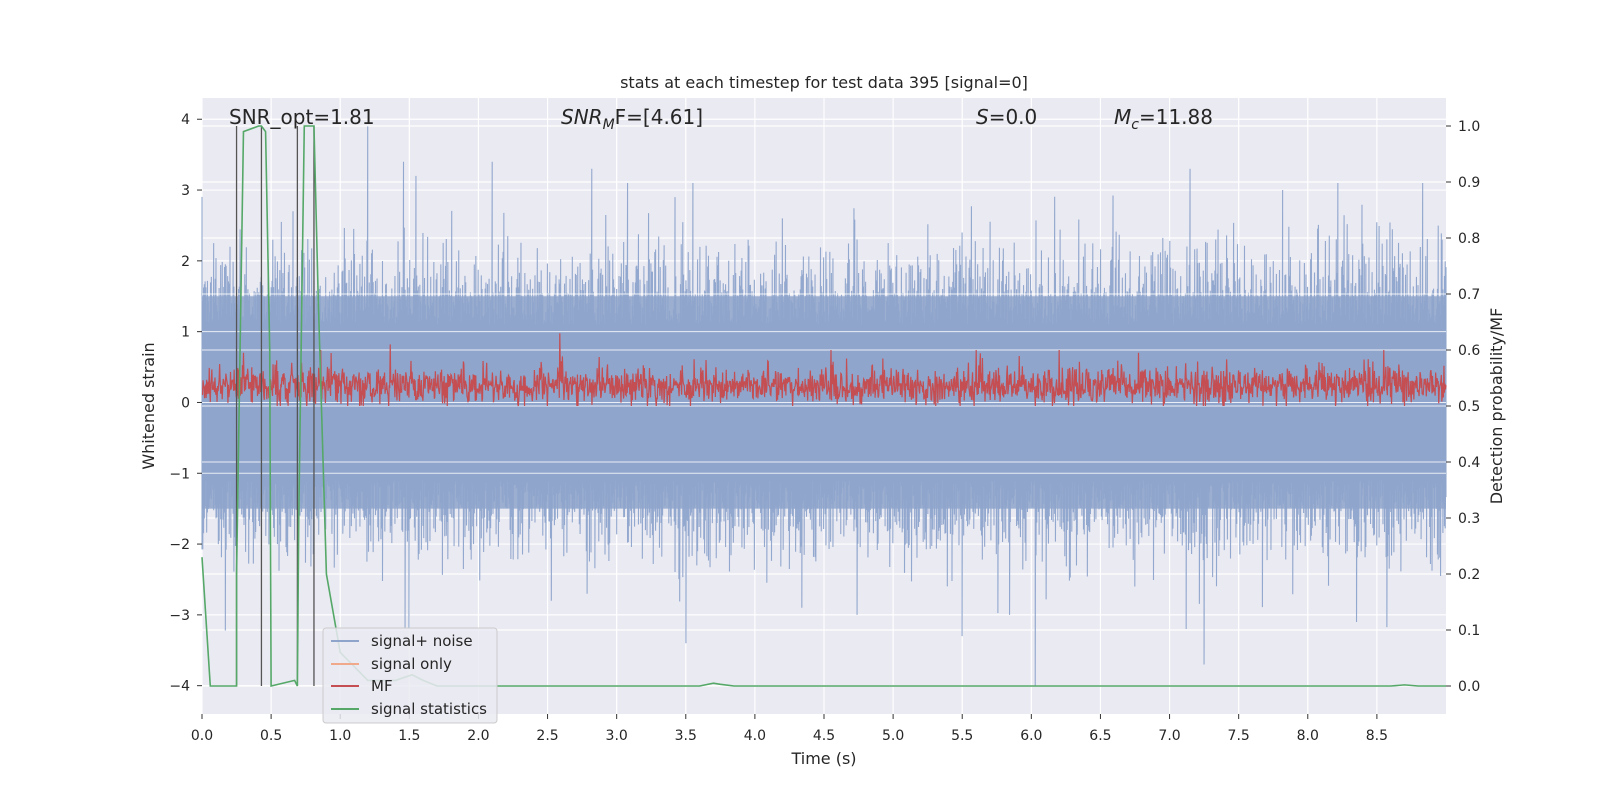 The height and width of the screenshot is (804, 1600). I want to click on annotation-s-base: S, so click(982, 117).